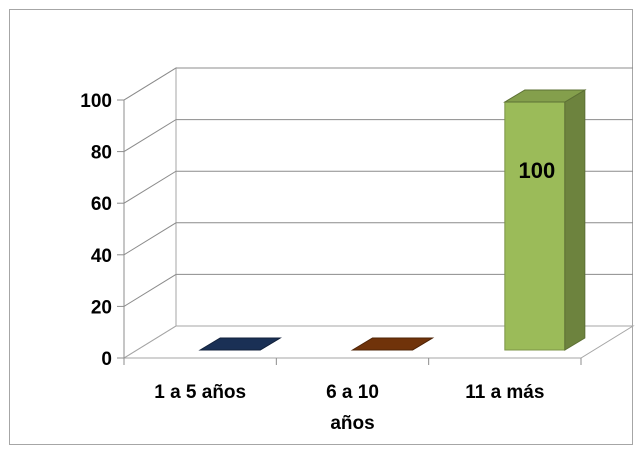 Image resolution: width=641 pixels, height=453 pixels. I want to click on y-tick-label: 0, so click(106, 359).